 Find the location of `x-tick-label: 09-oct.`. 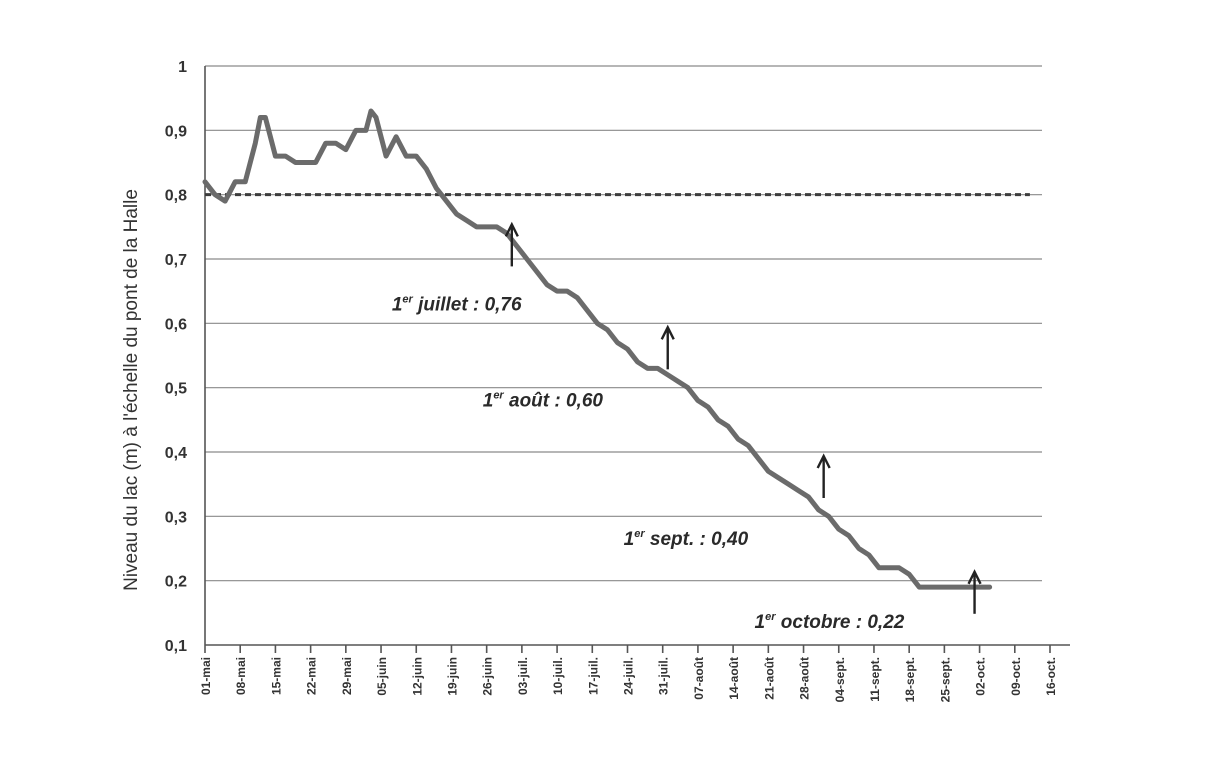

x-tick-label: 09-oct. is located at coordinates (1016, 676).